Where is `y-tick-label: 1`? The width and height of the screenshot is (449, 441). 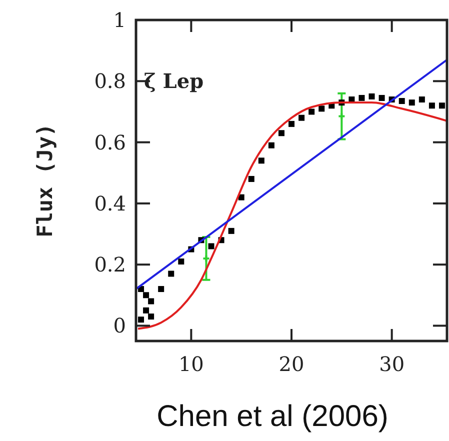 y-tick-label: 1 is located at coordinates (119, 20).